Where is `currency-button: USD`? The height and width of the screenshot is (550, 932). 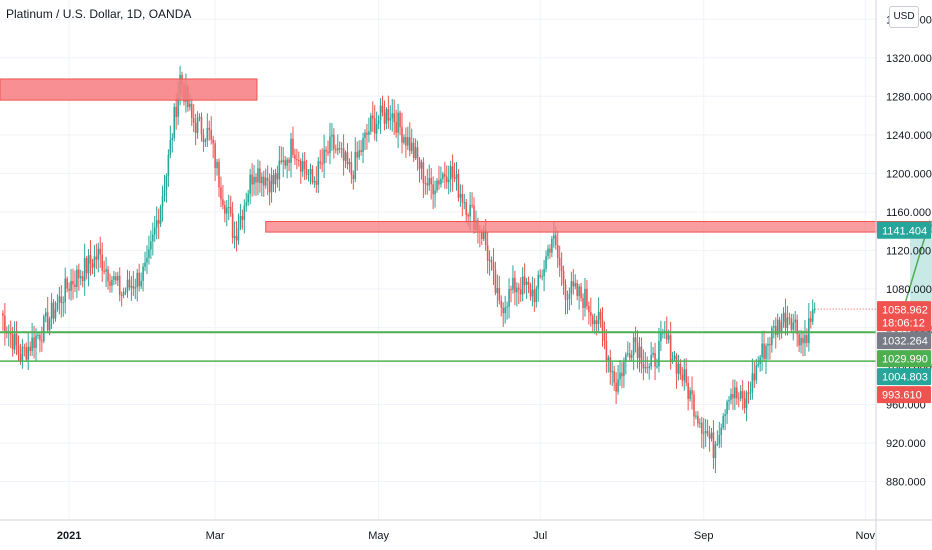
currency-button: USD is located at coordinates (904, 17).